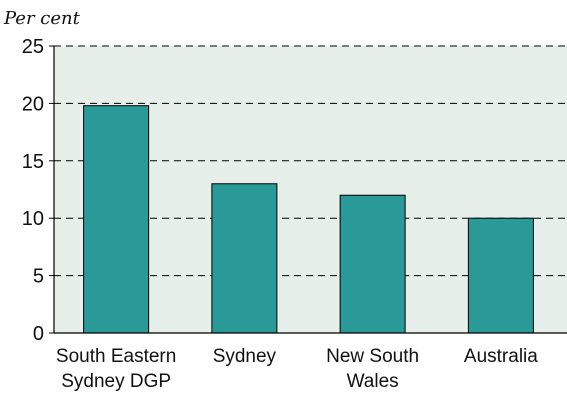 This screenshot has height=401, width=567. What do you see at coordinates (372, 369) in the screenshot?
I see `x-tick-label: New South Wales` at bounding box center [372, 369].